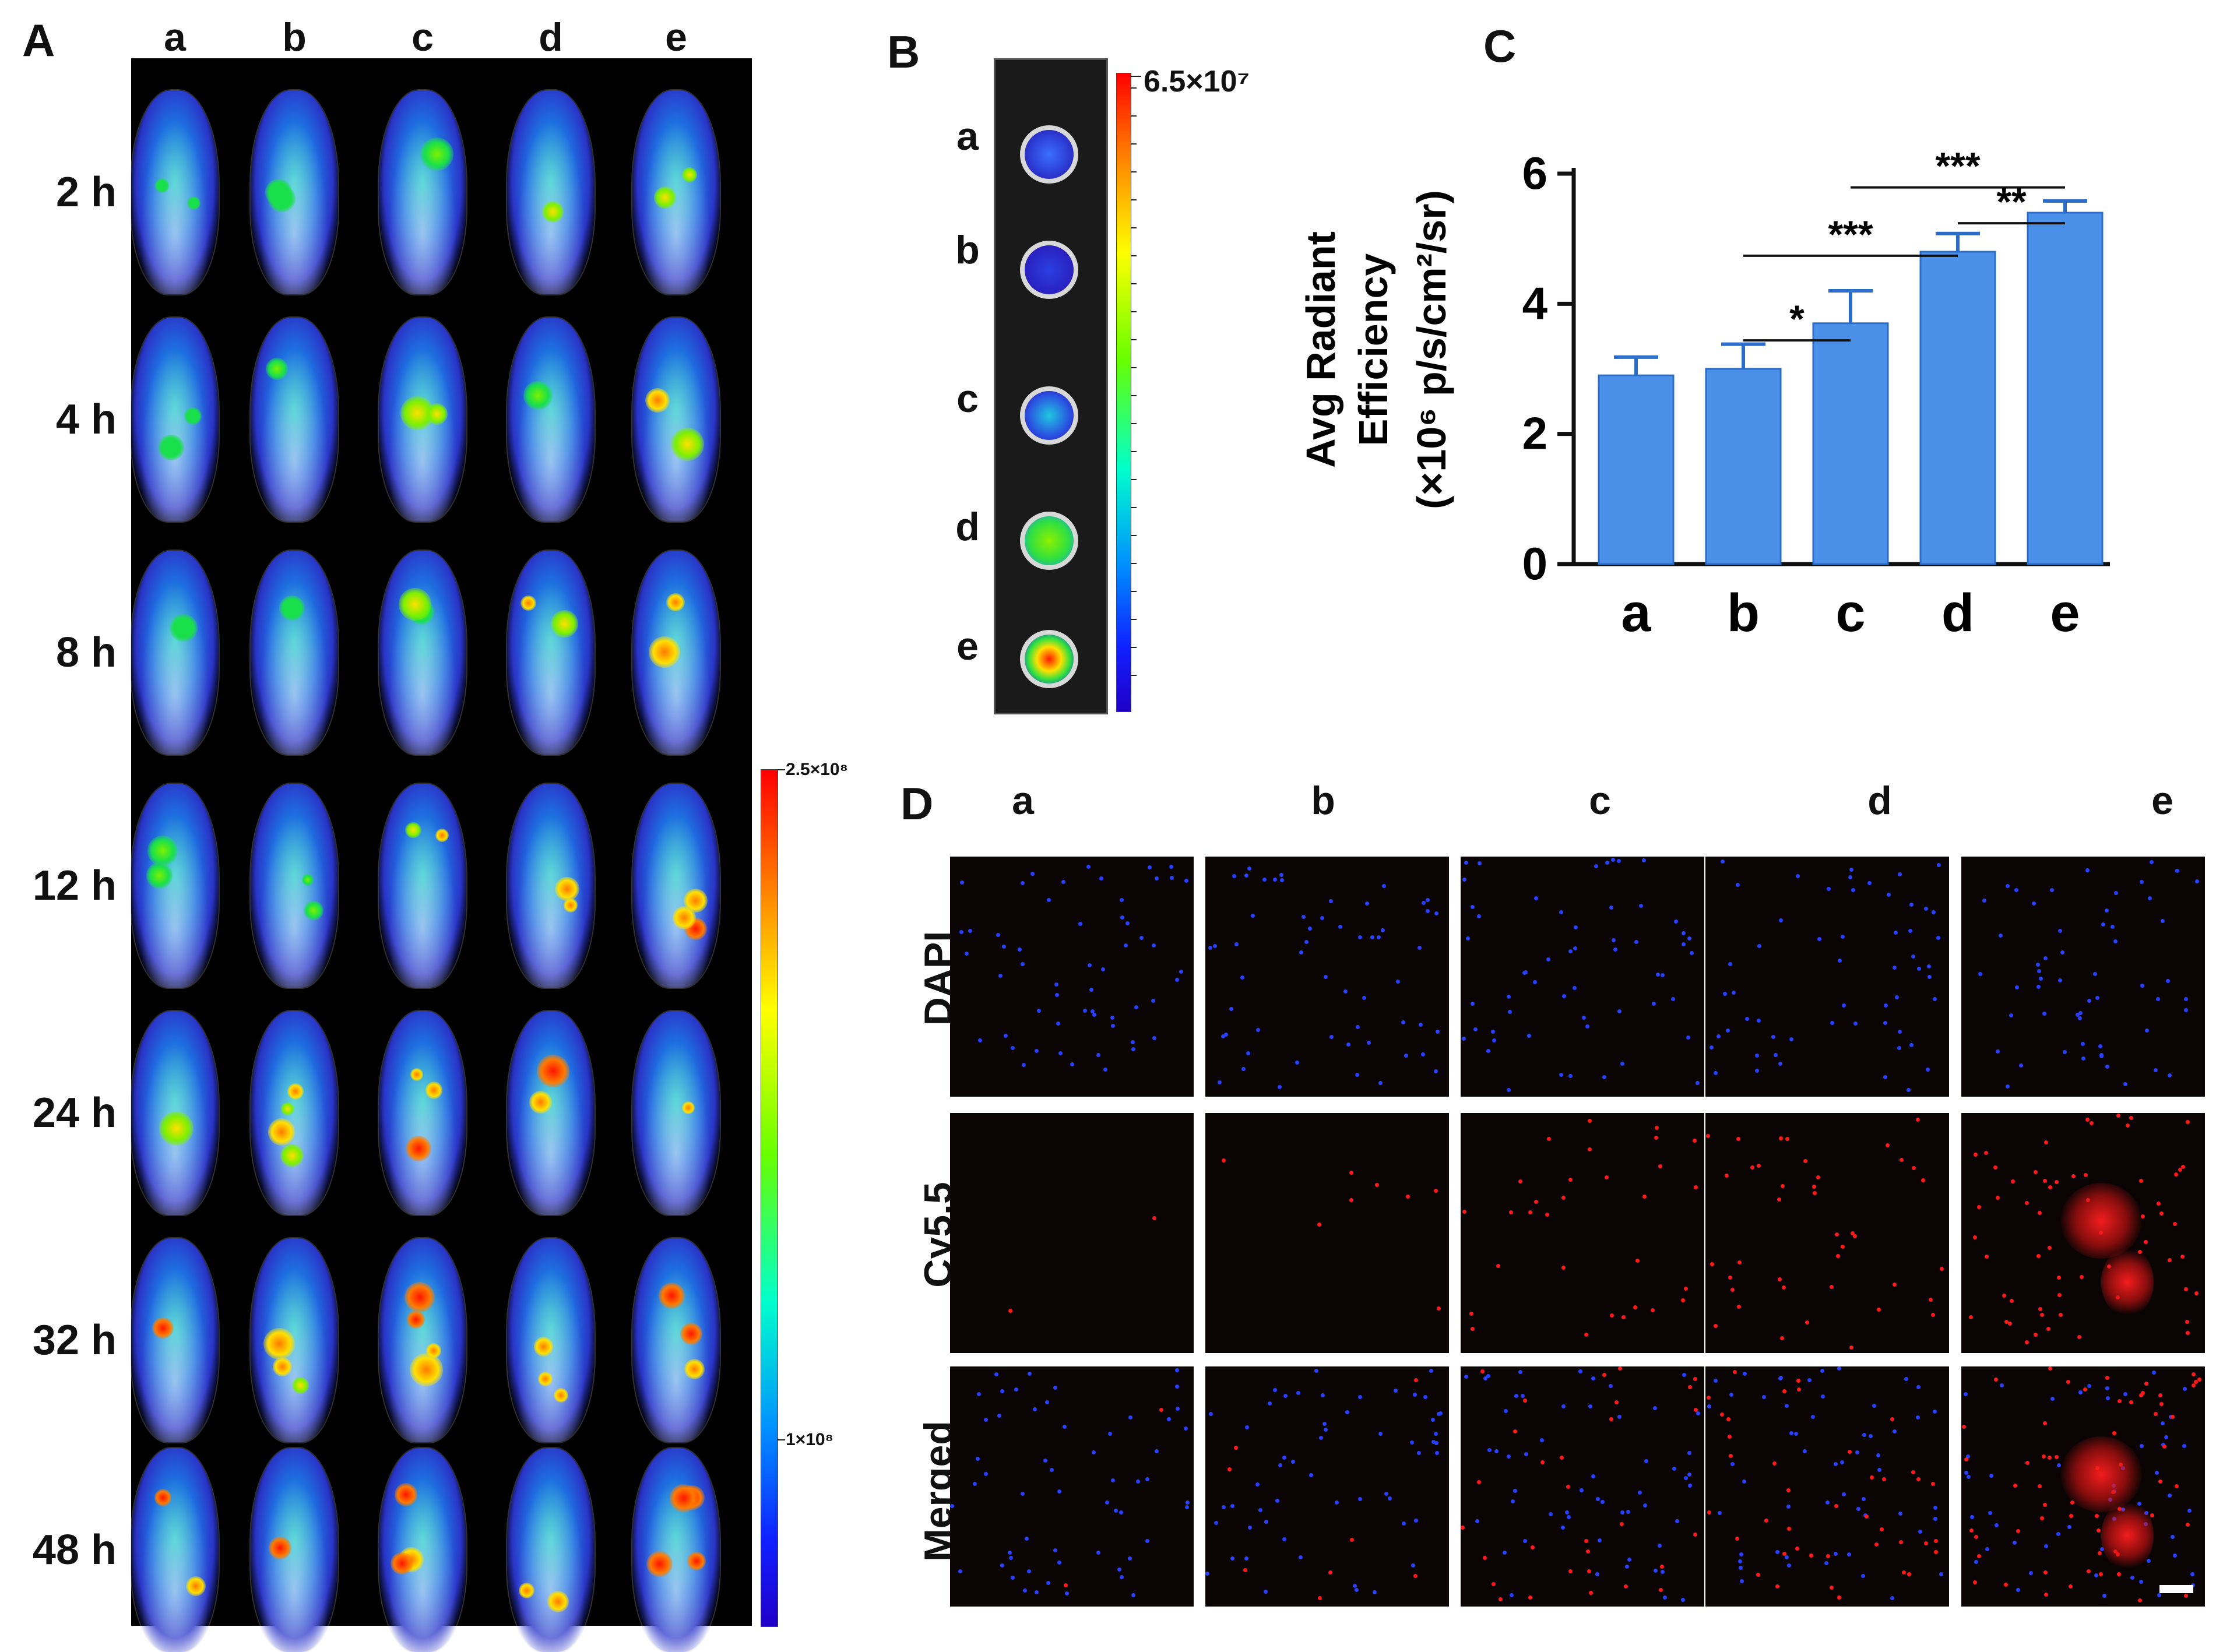  Describe the element at coordinates (1500, 46) in the screenshot. I see `panel-label-c: C` at that location.